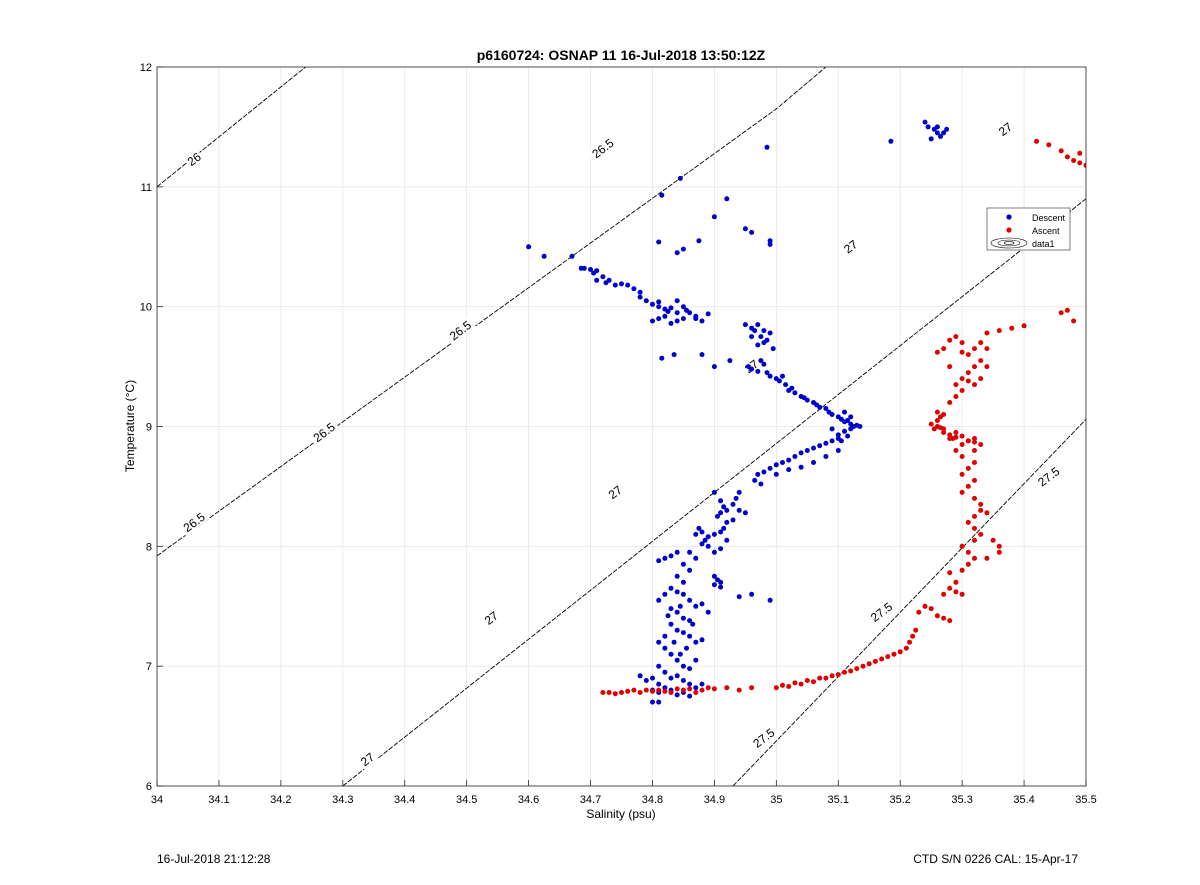  Describe the element at coordinates (620, 814) in the screenshot. I see `x-axis-label: Salinity (psu)` at that location.